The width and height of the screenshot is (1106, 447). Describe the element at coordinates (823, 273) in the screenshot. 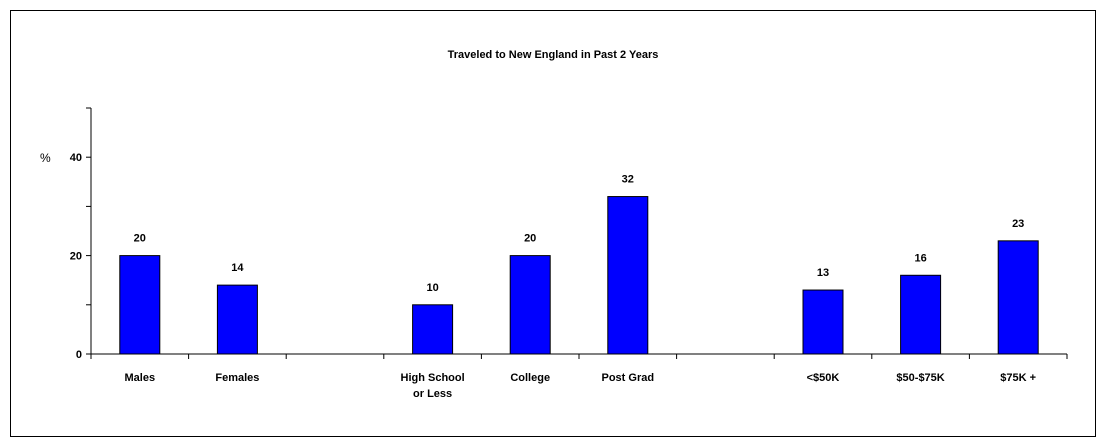

I see `data-label: 13` at that location.